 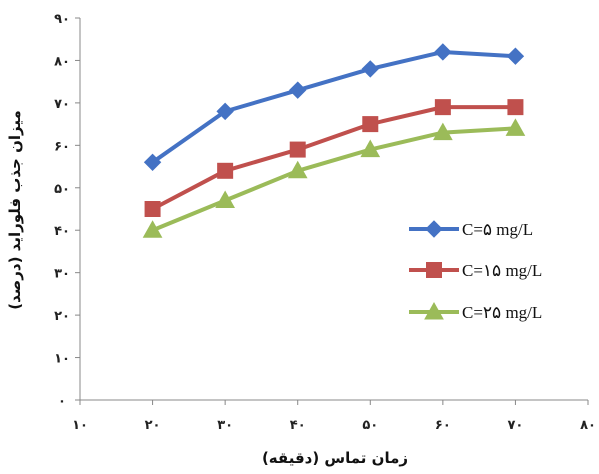 I want to click on x-axis-ticks: ۱۰ ۲۰ ۳۰ ۴۰ ۵۰ ۶۰ ۷۰ ۸۰, so click(x=334, y=416).